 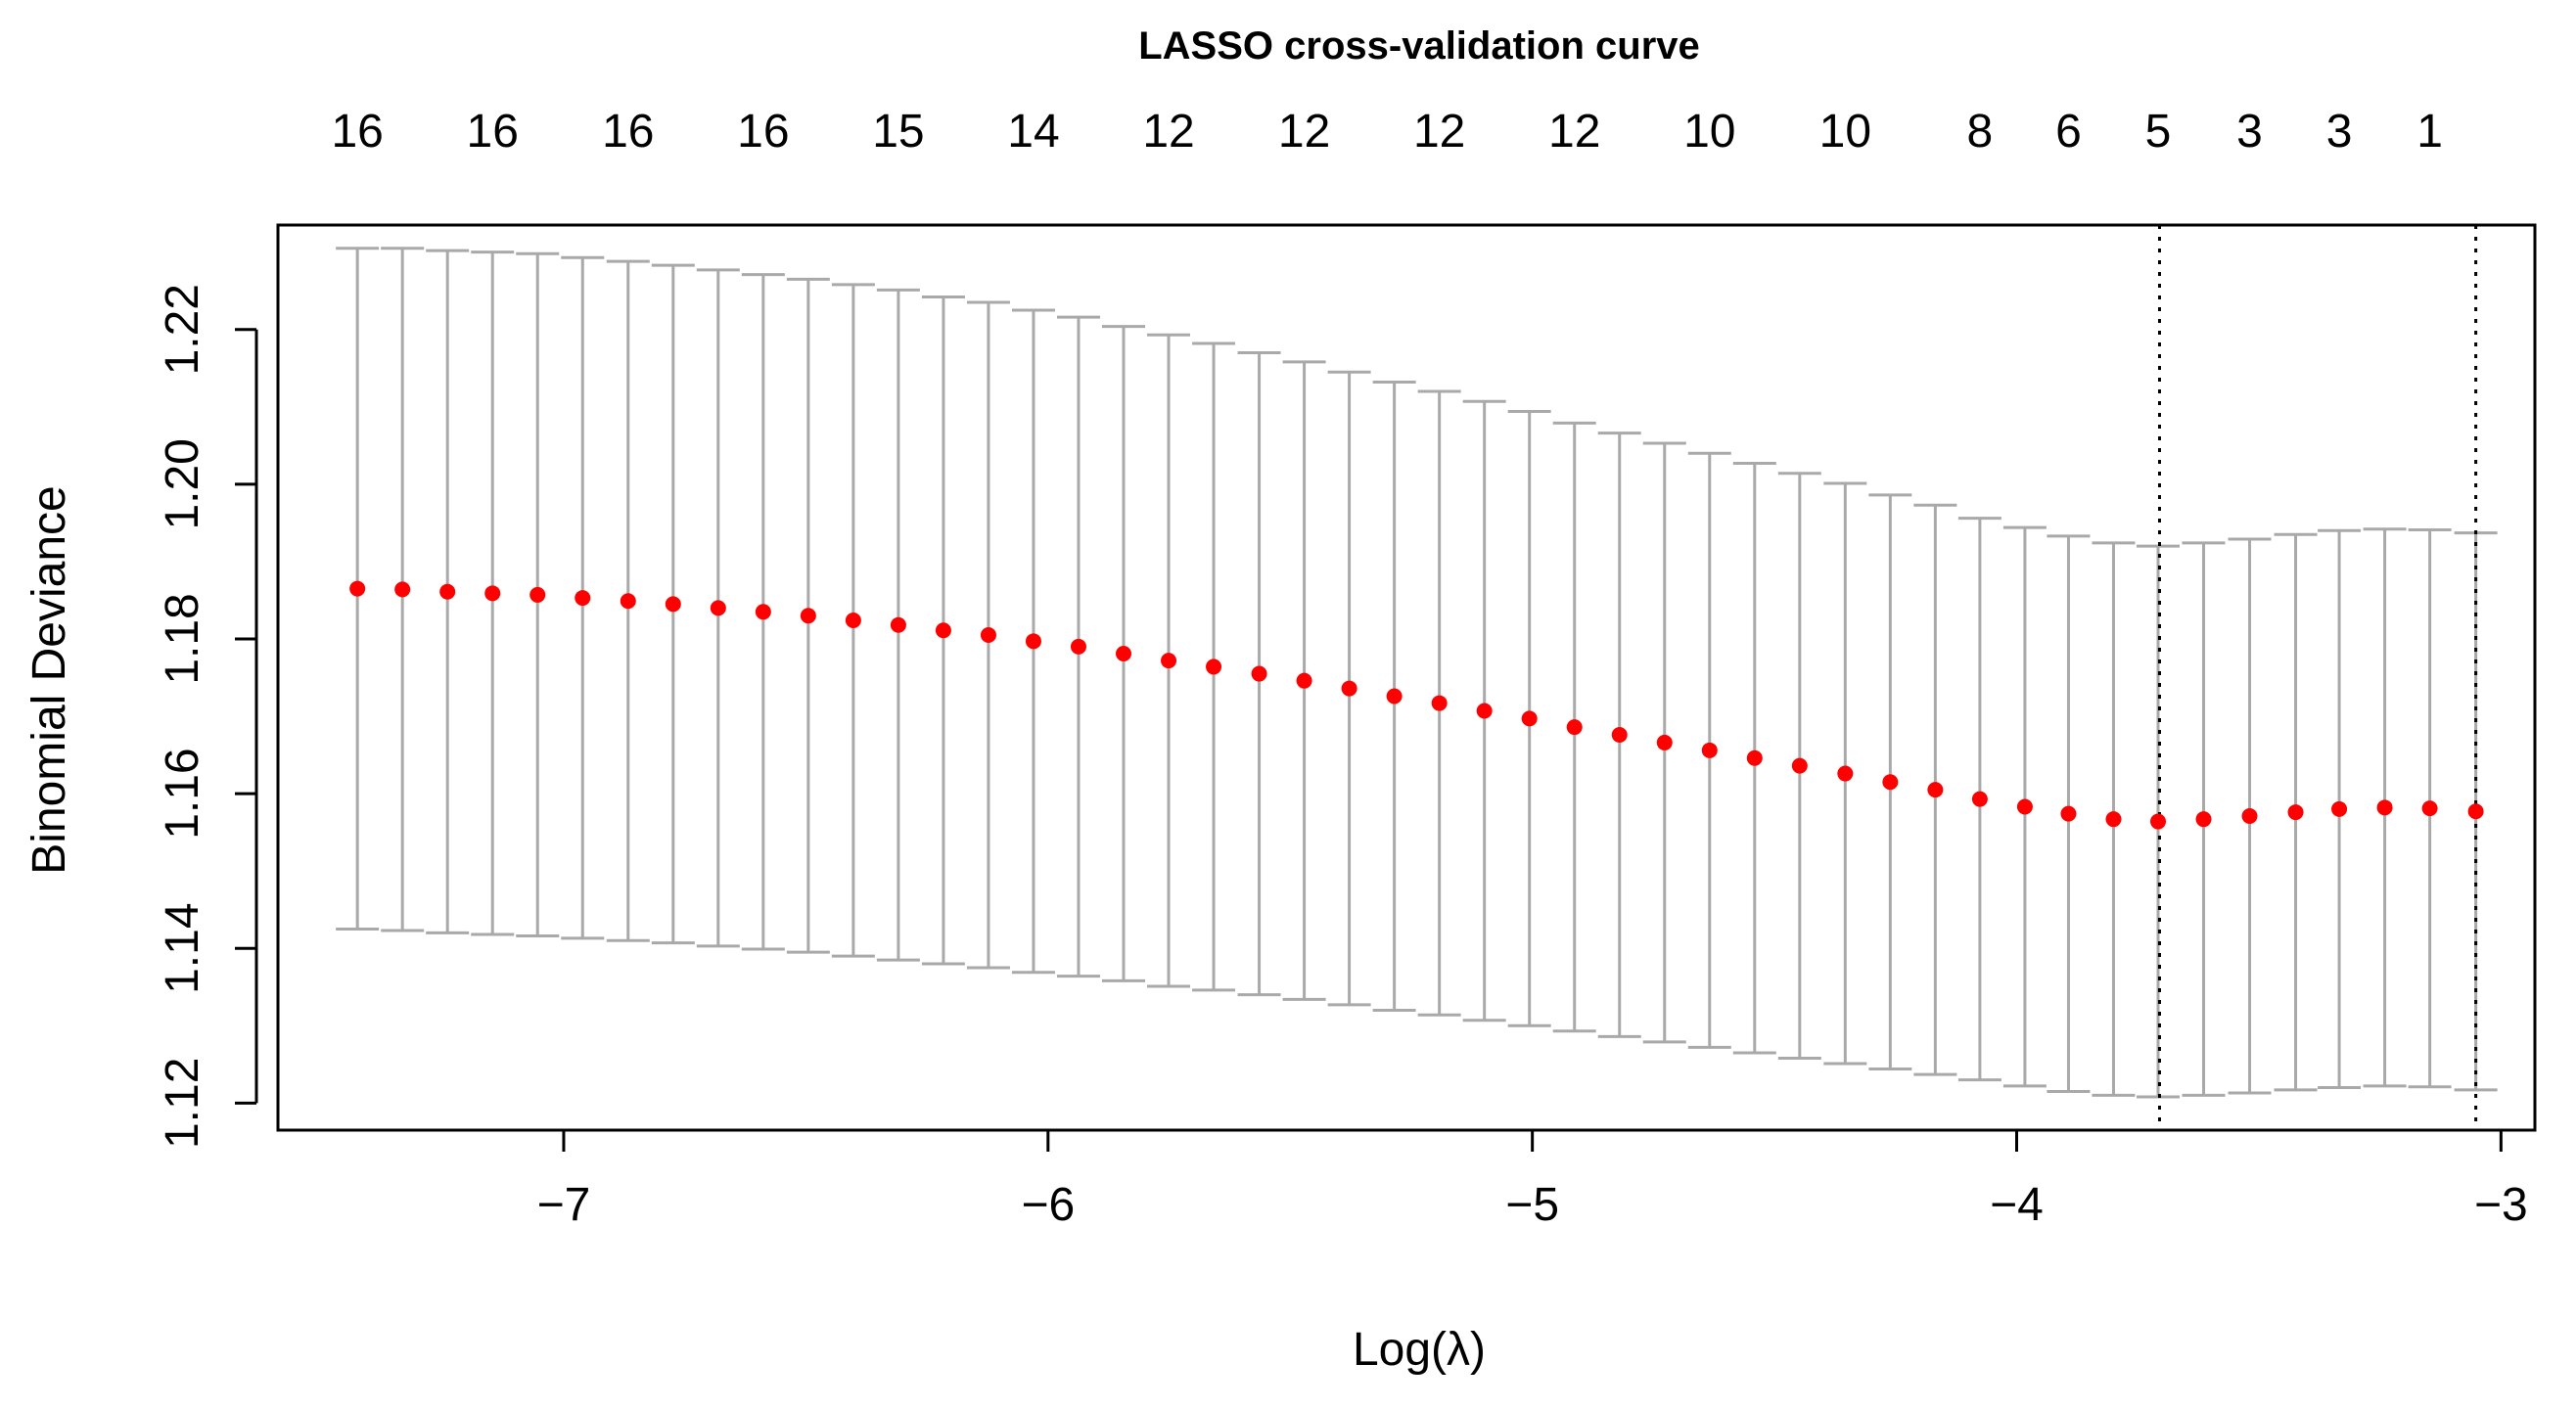 I want to click on x-axis-label: Log(λ), so click(x=1419, y=1350).